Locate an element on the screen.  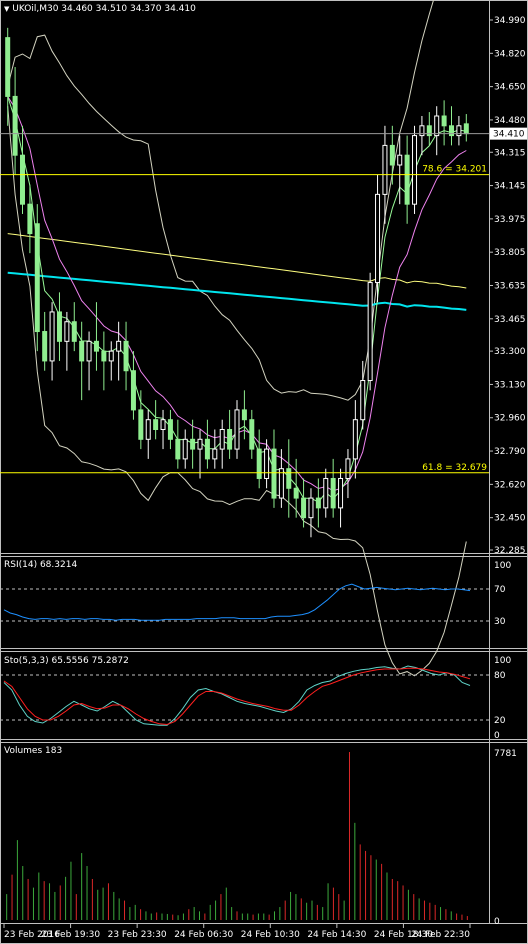
rsi-tick-label: 30 is located at coordinates (500, 622).